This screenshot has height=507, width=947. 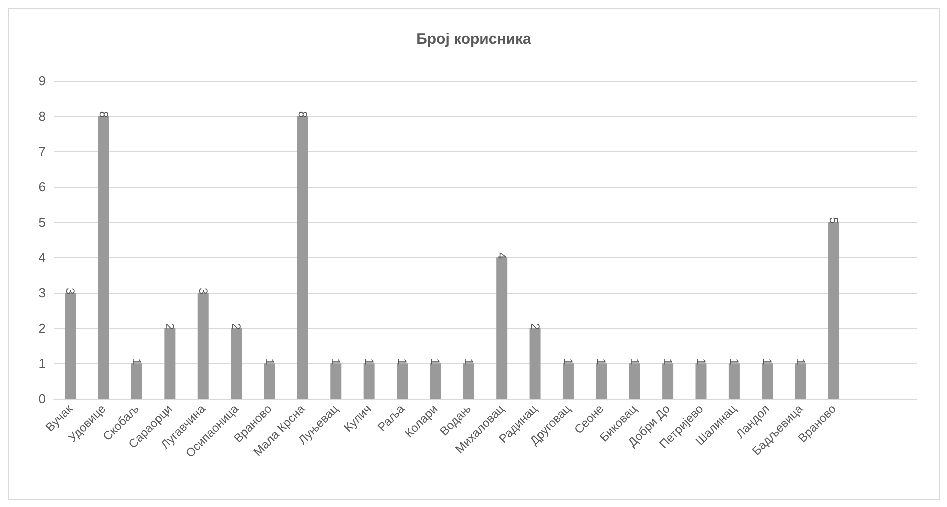 I want to click on y-tick-label: 7, so click(x=42, y=152).